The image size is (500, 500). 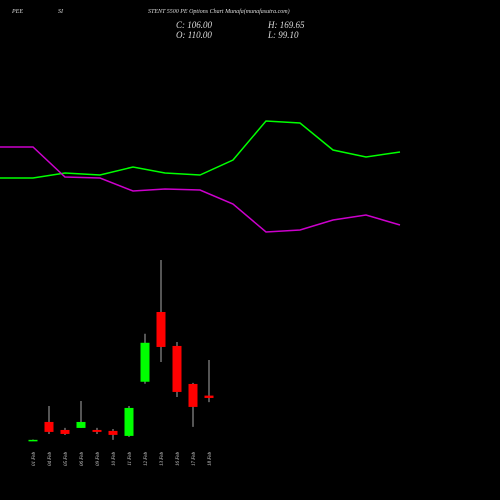 What do you see at coordinates (194, 459) in the screenshot?
I see `x-tick-label: 17 Feb` at bounding box center [194, 459].